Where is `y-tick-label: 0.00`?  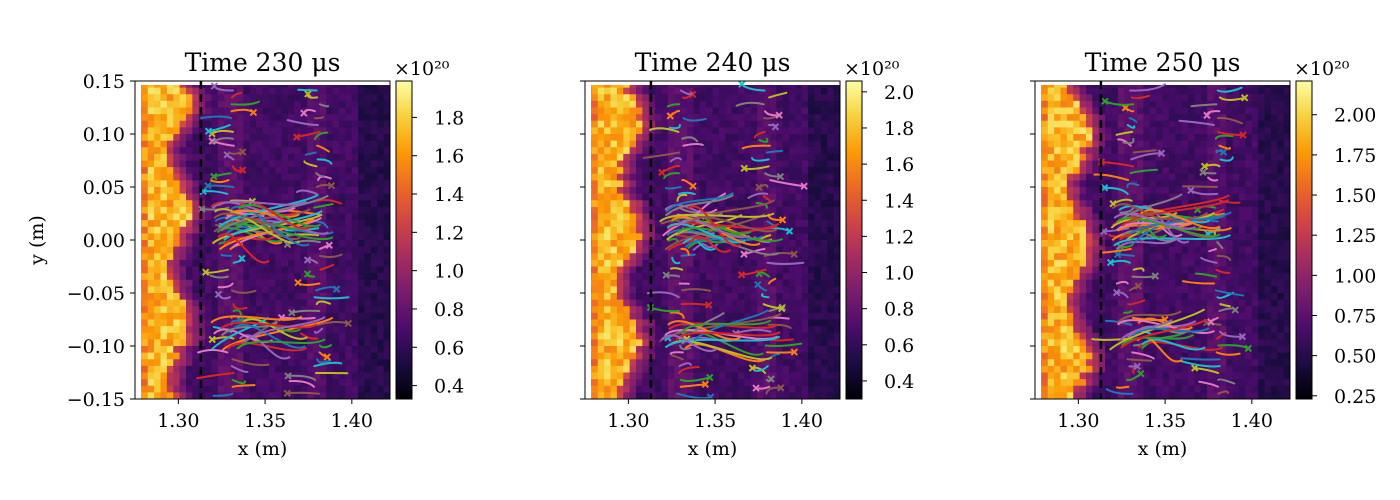
y-tick-label: 0.00 is located at coordinates (104, 241).